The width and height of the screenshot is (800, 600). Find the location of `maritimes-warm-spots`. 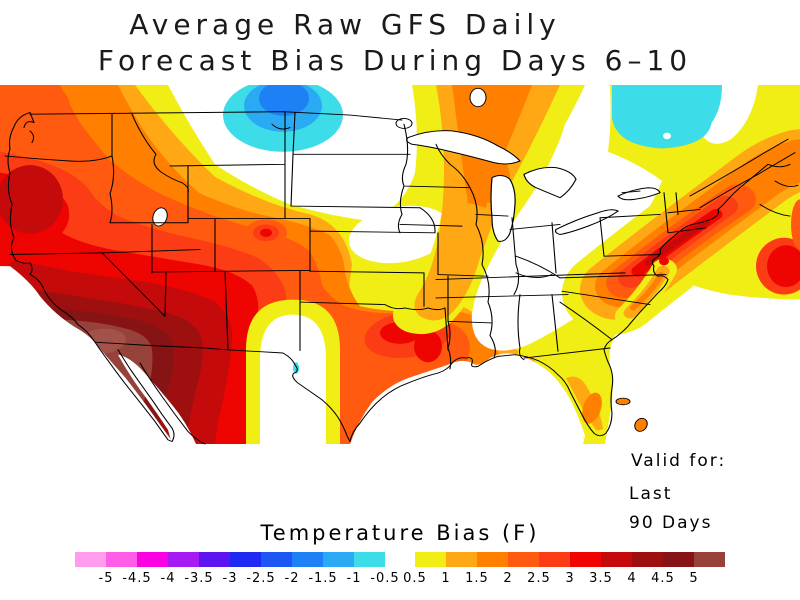

maritimes-warm-spots is located at coordinates (778, 247).